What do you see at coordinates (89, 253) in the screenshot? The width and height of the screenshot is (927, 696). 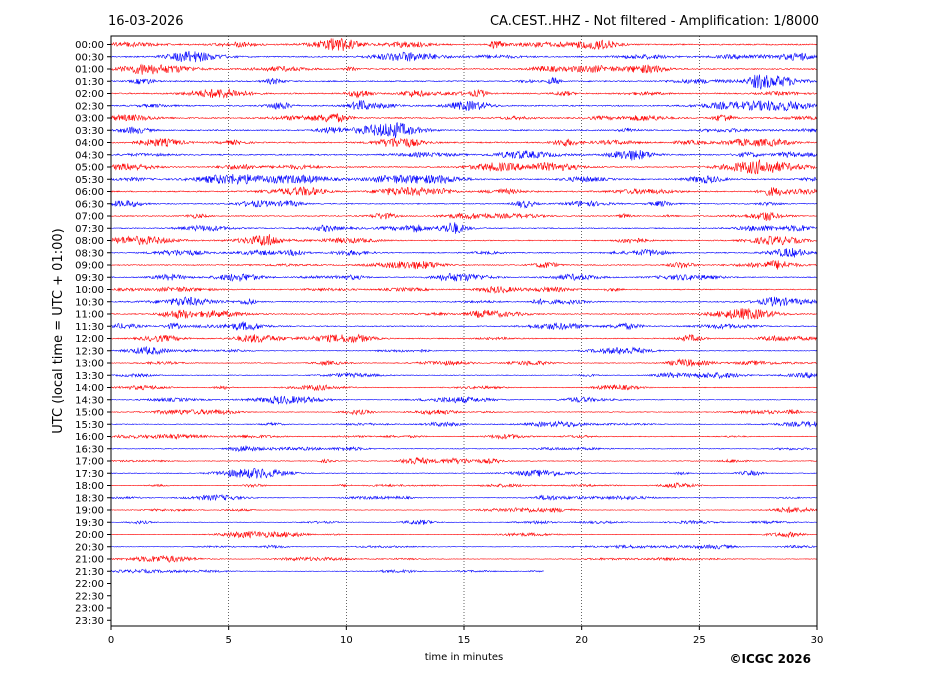 I see `y-tick-label: 08:30` at bounding box center [89, 253].